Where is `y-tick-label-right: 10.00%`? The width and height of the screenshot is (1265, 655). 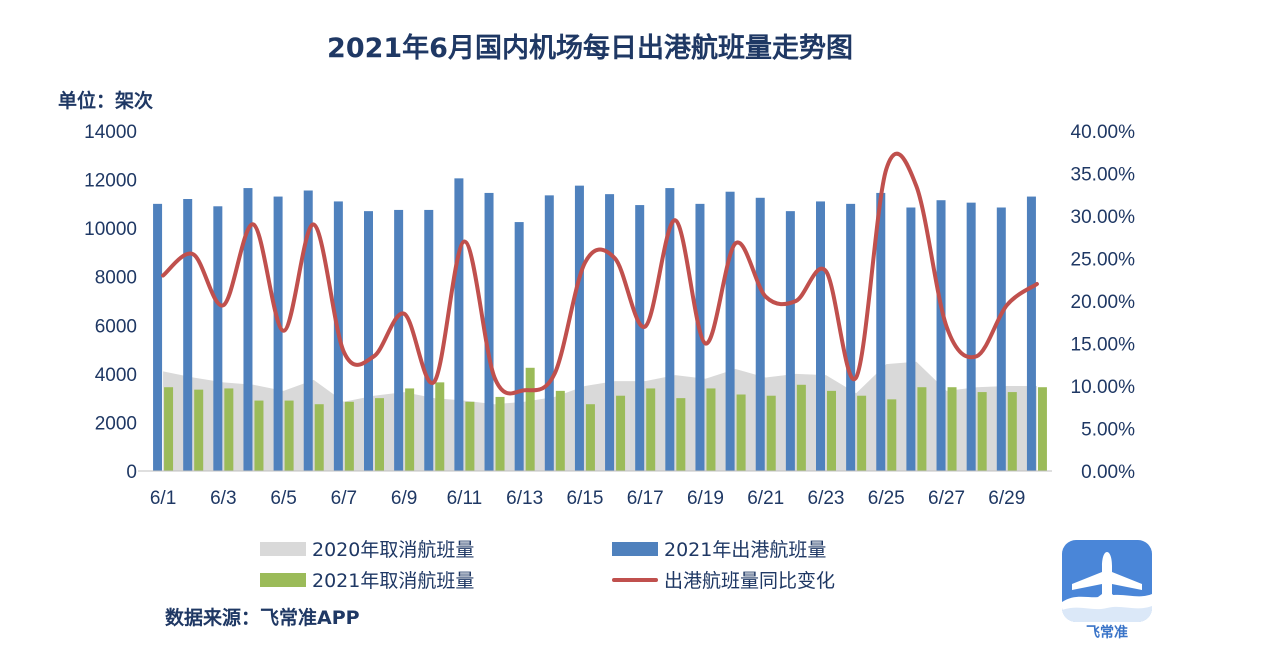 y-tick-label-right: 10.00% is located at coordinates (1103, 387).